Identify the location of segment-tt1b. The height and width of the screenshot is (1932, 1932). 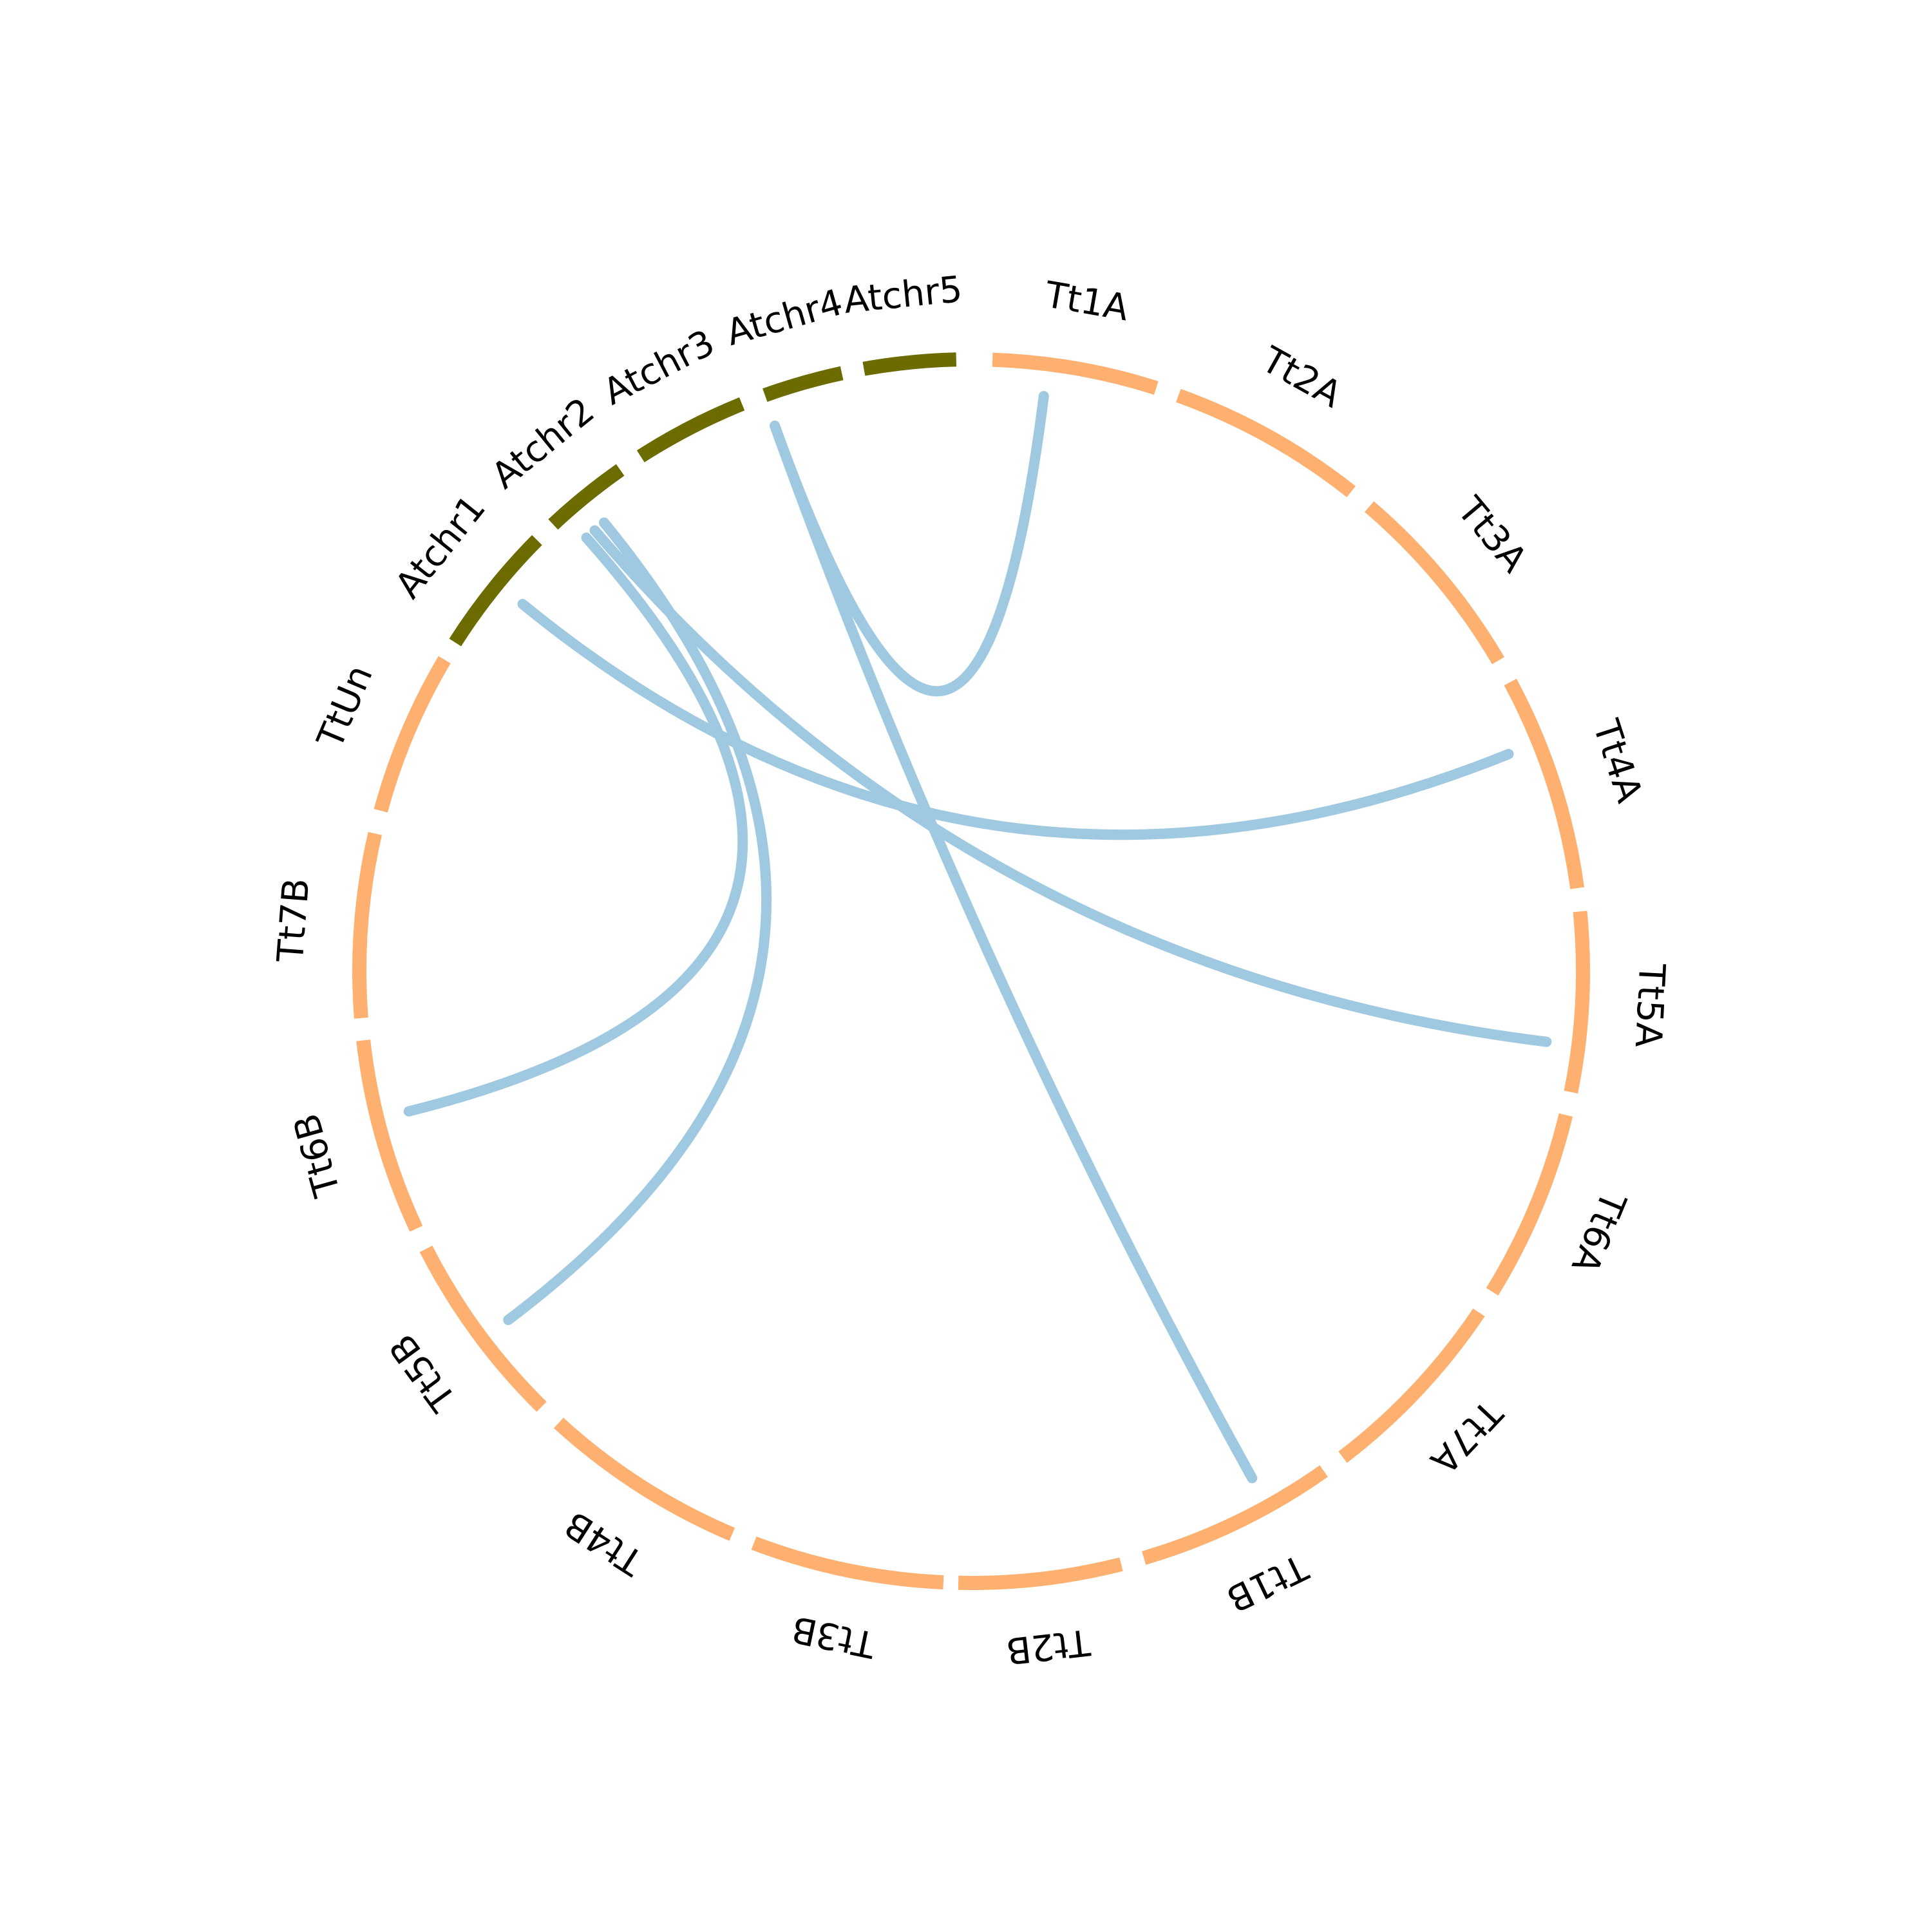
(1235, 1515).